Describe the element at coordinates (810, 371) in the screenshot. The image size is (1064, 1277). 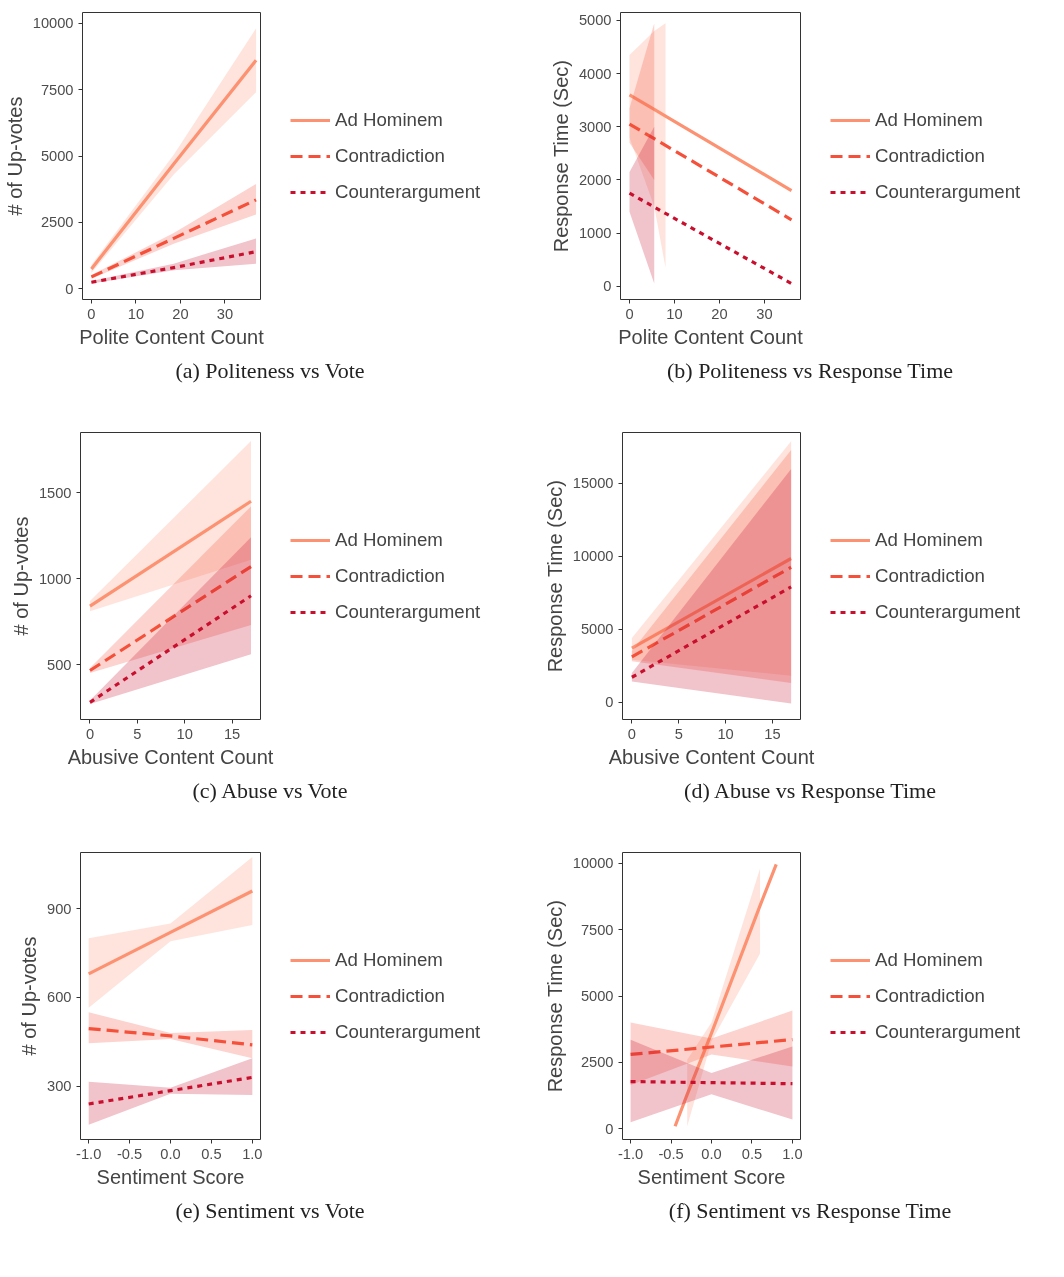
I see `text: (b) Politeness vs Response Time` at that location.